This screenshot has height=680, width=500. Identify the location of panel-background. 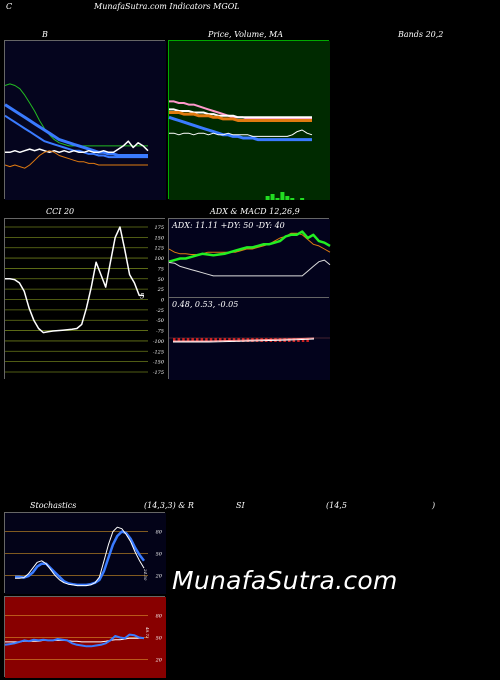
(249, 258).